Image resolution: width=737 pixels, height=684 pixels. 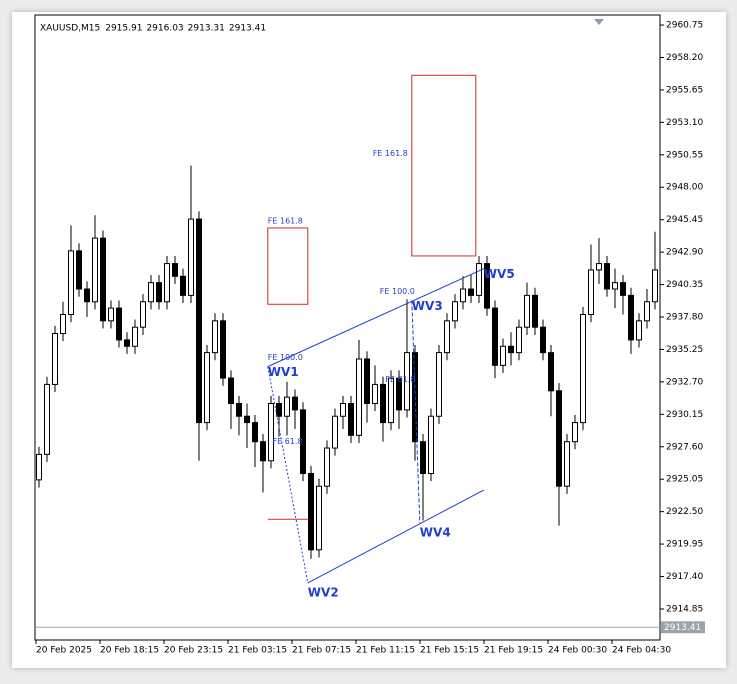 What do you see at coordinates (684, 512) in the screenshot?
I see `y-tick-label: 2922.50` at bounding box center [684, 512].